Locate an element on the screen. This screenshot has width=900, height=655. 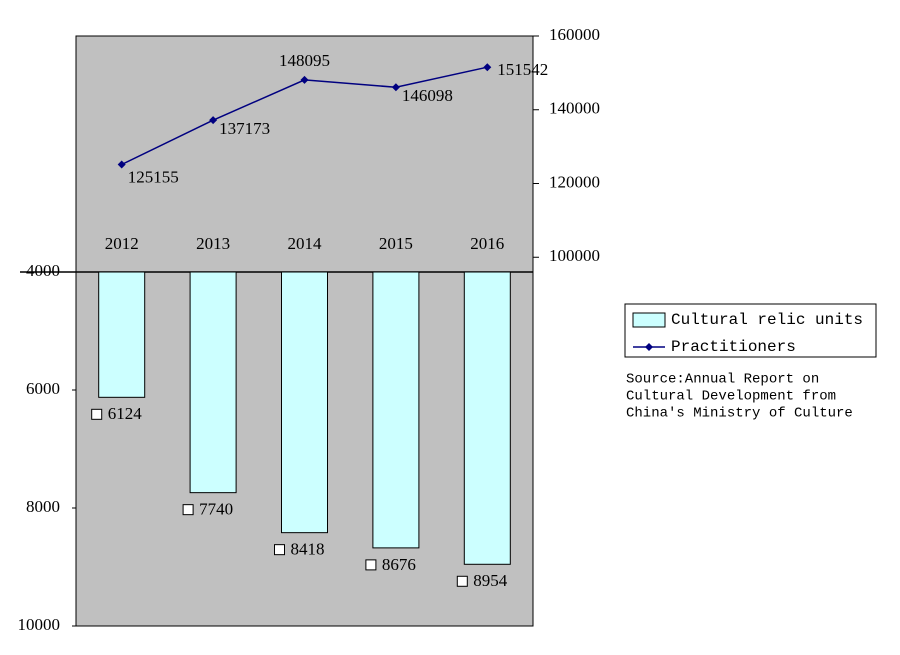
data-label: 7740 is located at coordinates (216, 509).